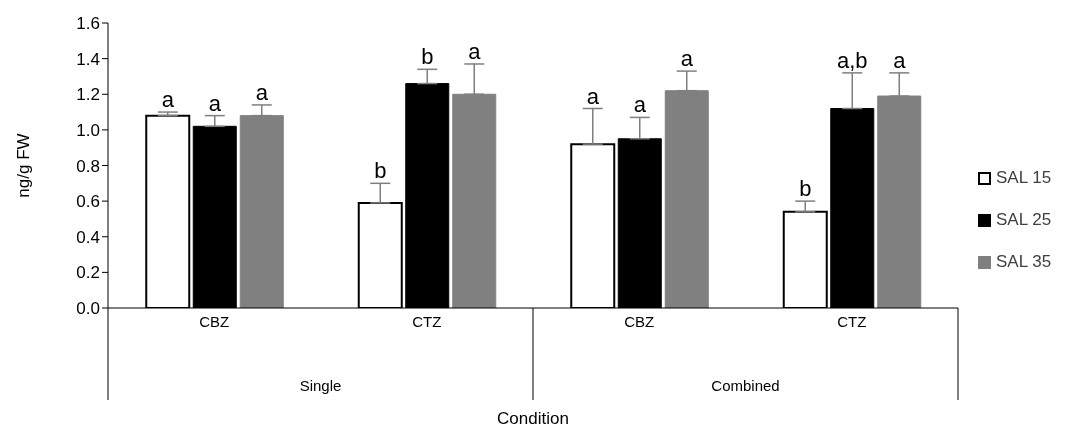 This screenshot has height=432, width=1081. I want to click on y-tick-label: 0.4, so click(88, 237).